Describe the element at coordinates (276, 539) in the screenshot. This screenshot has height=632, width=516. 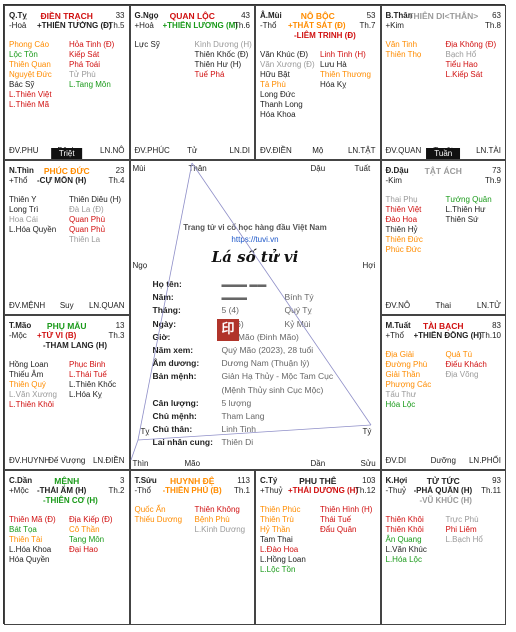
I see `star-item: Tam Thai` at that location.